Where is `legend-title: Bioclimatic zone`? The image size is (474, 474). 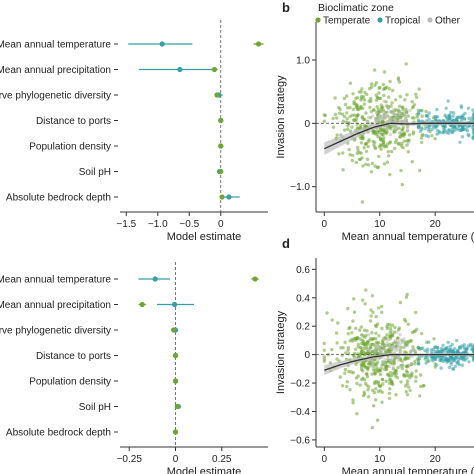
legend-title: Bioclimatic zone is located at coordinates (356, 8).